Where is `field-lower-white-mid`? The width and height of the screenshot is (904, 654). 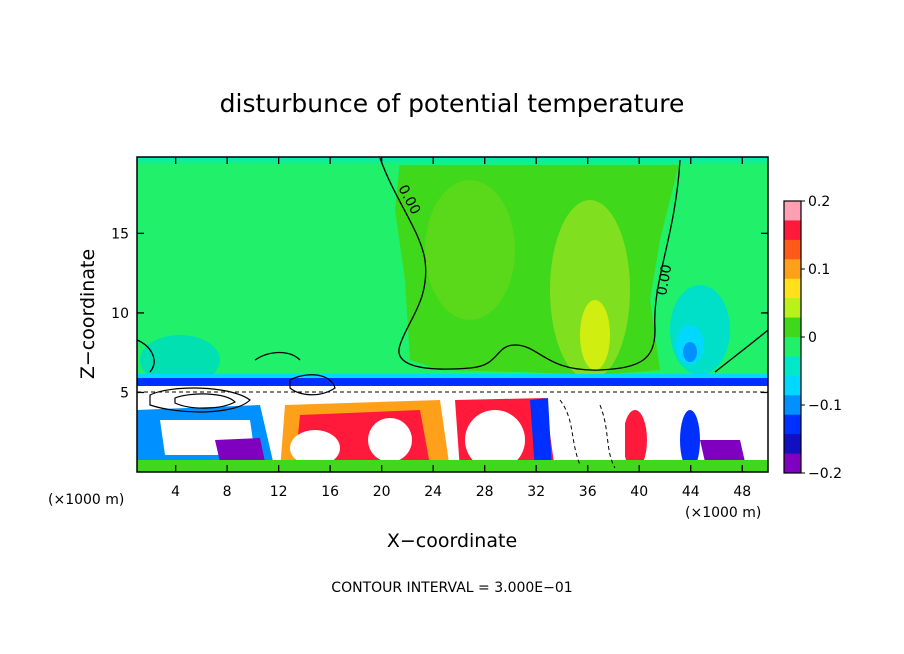 field-lower-white-mid is located at coordinates (590, 427).